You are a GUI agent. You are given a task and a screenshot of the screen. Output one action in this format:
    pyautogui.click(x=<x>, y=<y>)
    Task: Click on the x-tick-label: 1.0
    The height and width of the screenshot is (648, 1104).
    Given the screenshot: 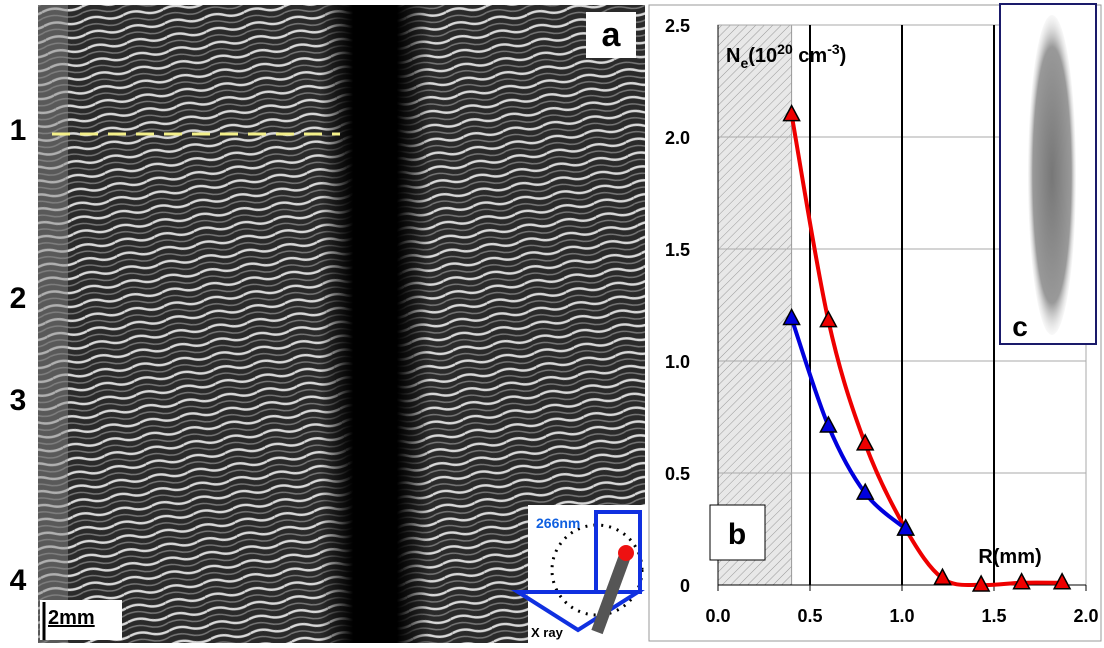 What is the action you would take?
    pyautogui.click(x=901, y=616)
    